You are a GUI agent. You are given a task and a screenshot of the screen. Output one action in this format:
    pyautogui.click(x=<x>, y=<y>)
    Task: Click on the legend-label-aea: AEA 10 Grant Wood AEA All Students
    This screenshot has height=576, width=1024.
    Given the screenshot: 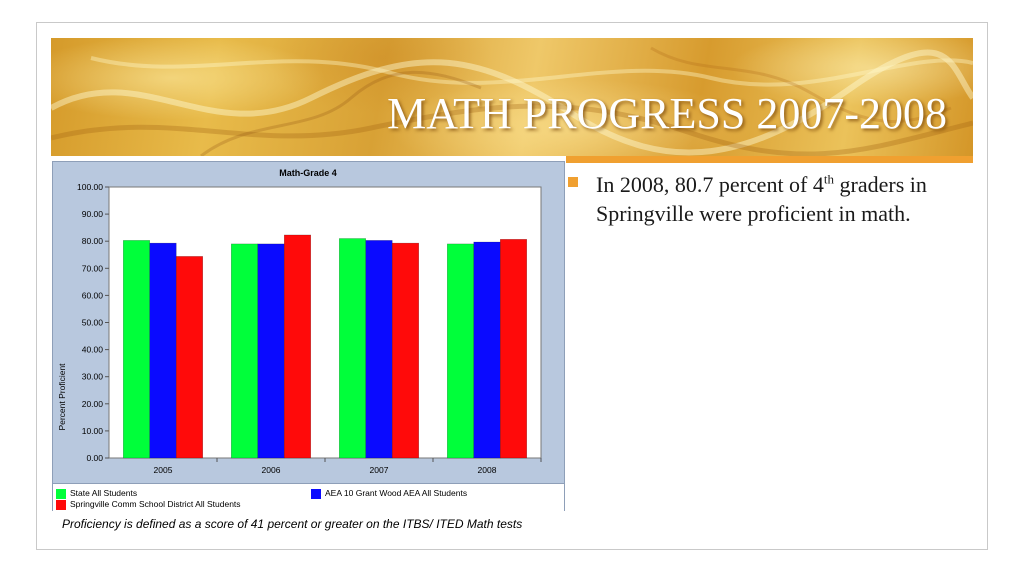 What is the action you would take?
    pyautogui.click(x=396, y=493)
    